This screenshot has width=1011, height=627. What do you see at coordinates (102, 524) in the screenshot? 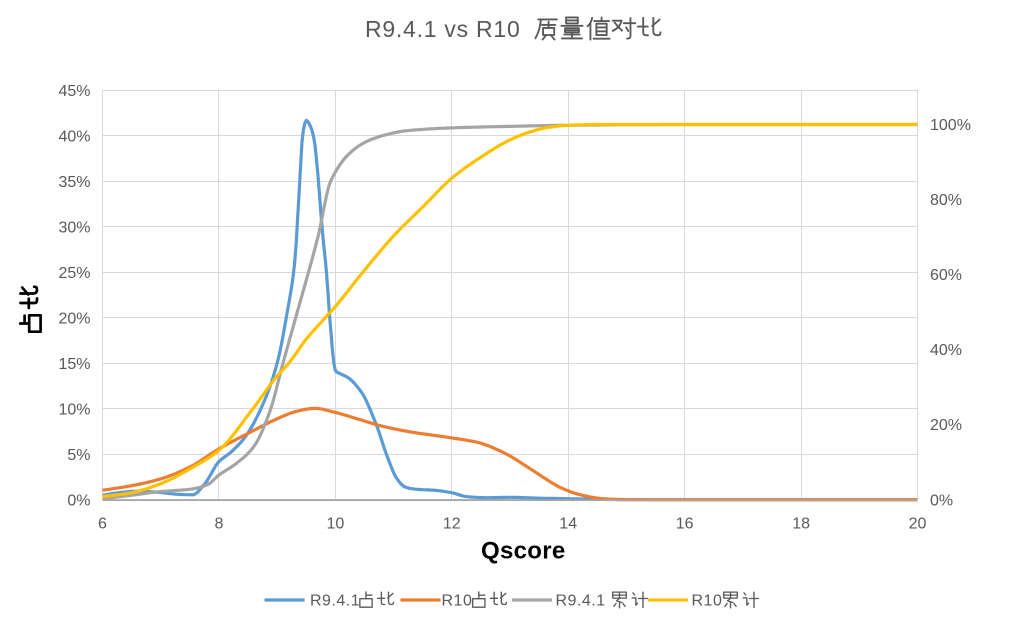
I see `svg-text: 6` at bounding box center [102, 524].